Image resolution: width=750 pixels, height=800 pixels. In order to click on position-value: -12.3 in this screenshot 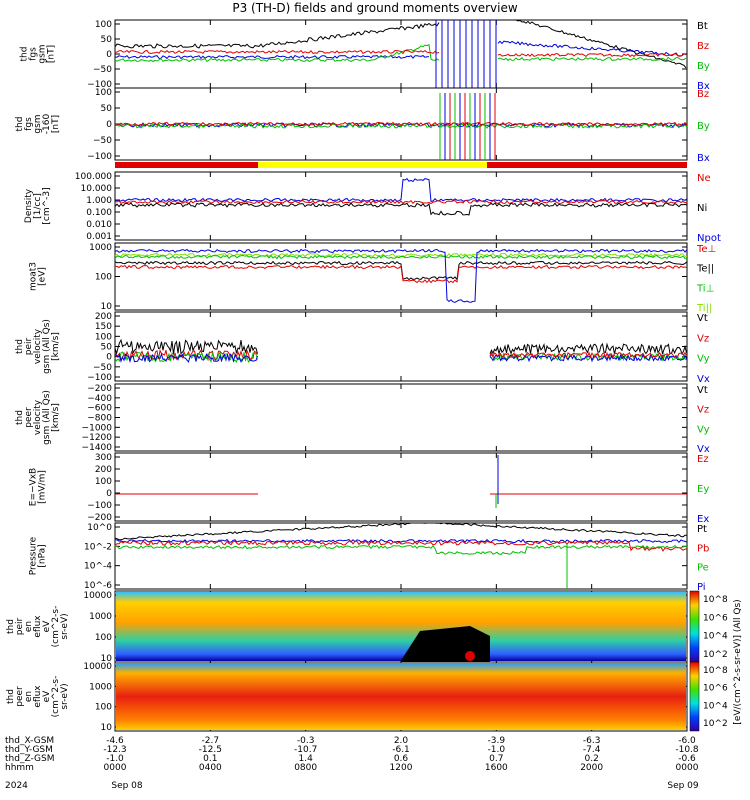, I will do `click(114, 750)`.